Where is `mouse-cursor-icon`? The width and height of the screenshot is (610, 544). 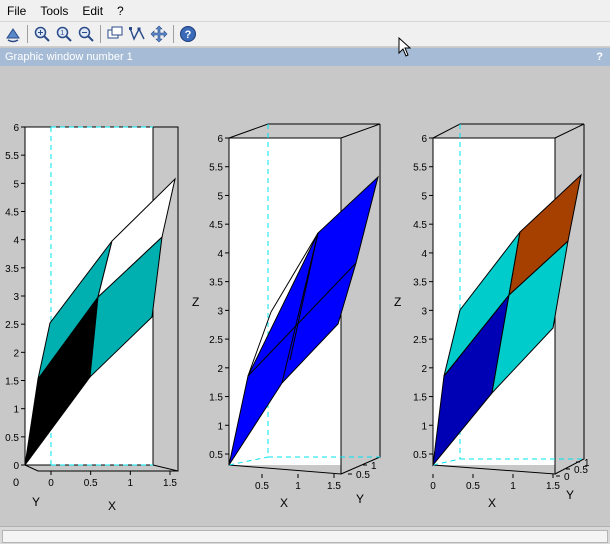 mouse-cursor-icon is located at coordinates (405, 49).